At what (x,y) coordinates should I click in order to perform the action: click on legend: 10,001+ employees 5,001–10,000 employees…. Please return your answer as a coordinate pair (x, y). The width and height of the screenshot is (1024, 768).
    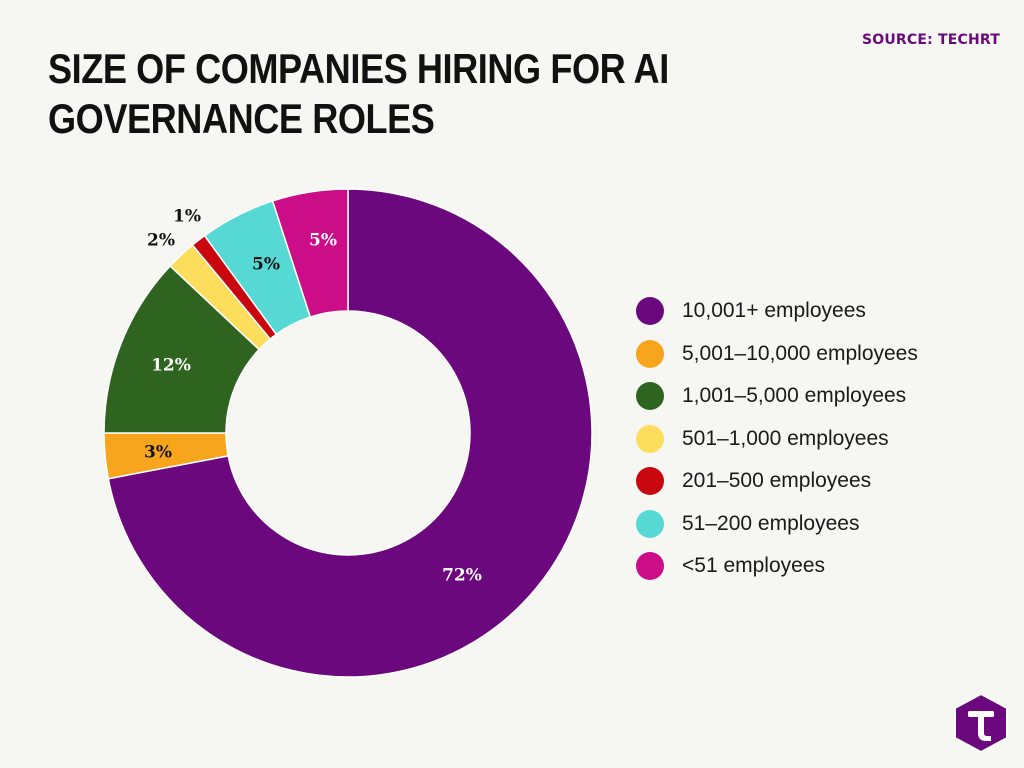
    Looking at the image, I should click on (777, 439).